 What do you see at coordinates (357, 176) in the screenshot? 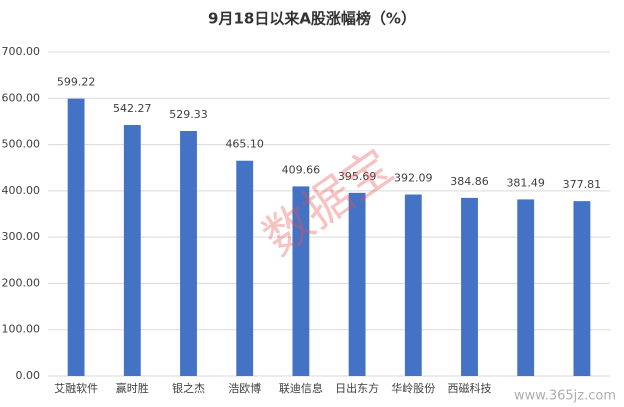
I see `data-label: 395.69` at bounding box center [357, 176].